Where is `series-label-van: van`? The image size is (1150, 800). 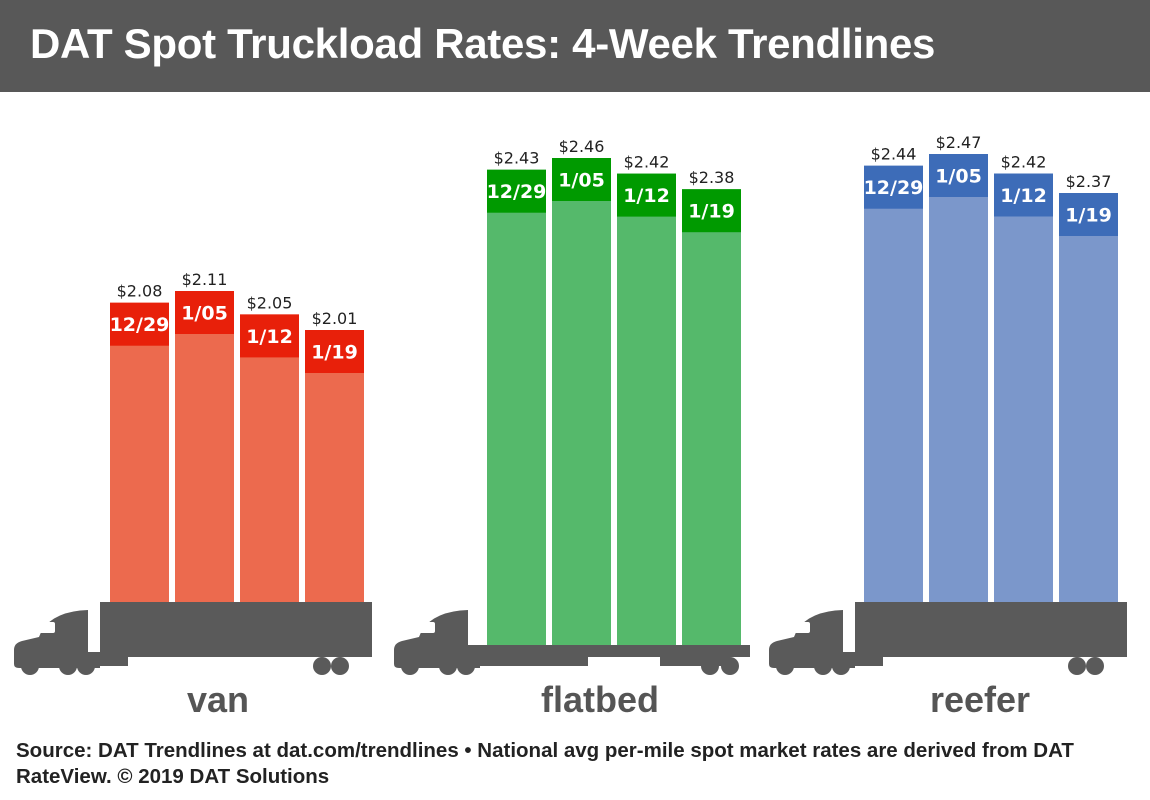
series-label-van: van is located at coordinates (218, 699).